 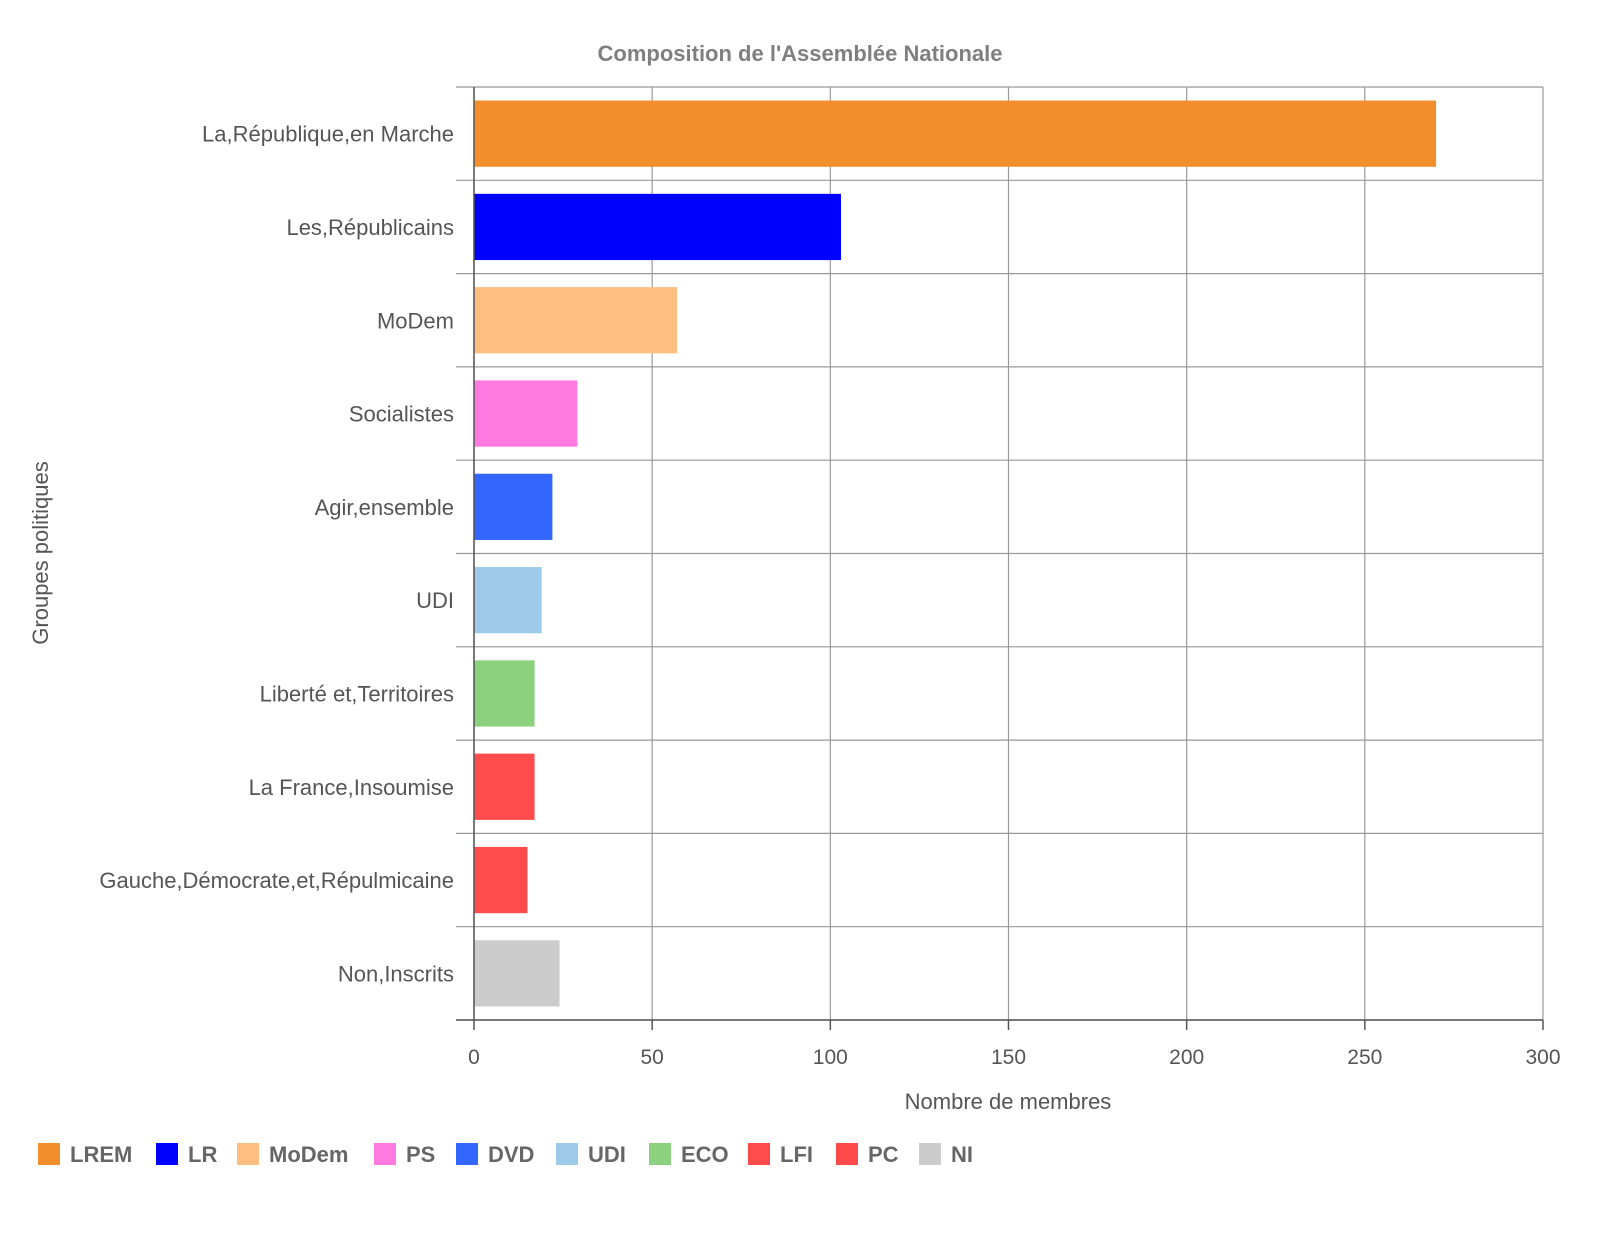 What do you see at coordinates (1008, 1101) in the screenshot?
I see `x-axis-title: Nombre de membres` at bounding box center [1008, 1101].